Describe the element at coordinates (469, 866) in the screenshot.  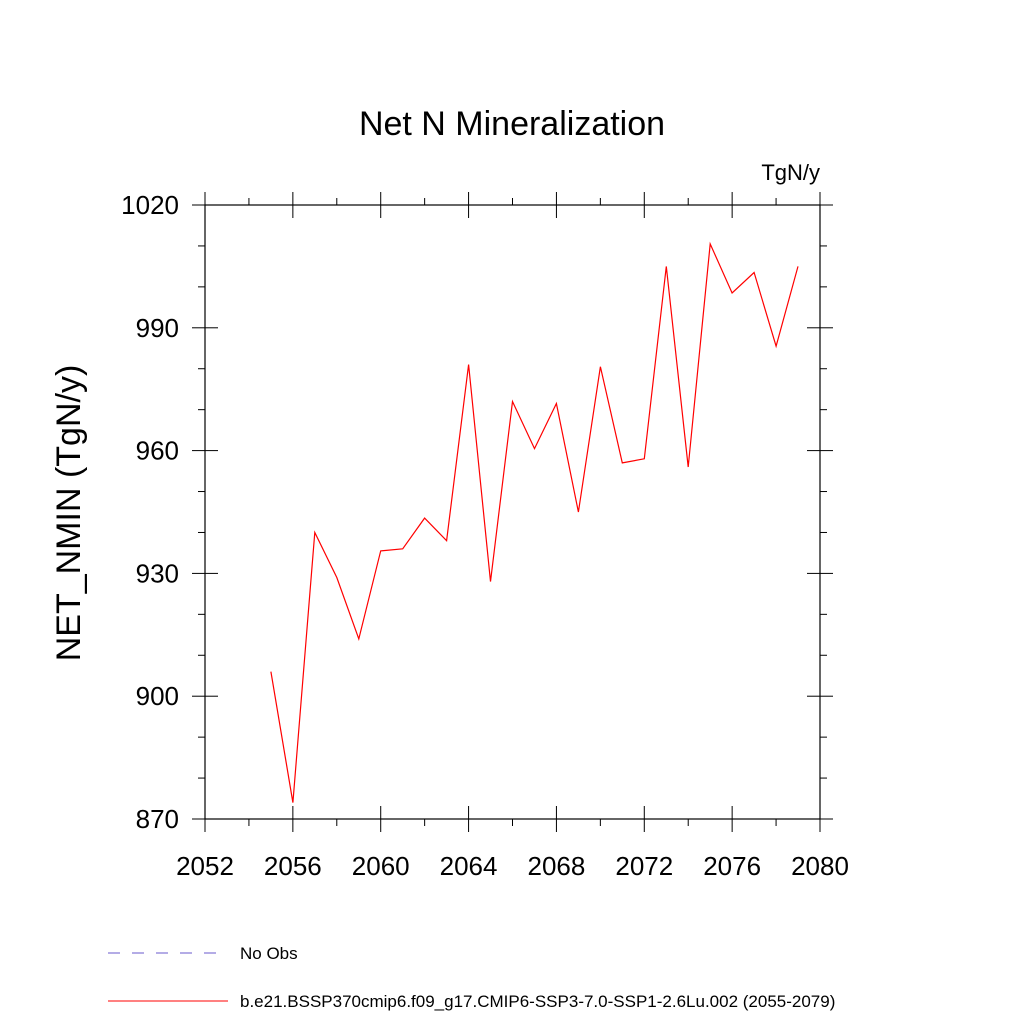
I see `x-tick-label: 2064` at that location.